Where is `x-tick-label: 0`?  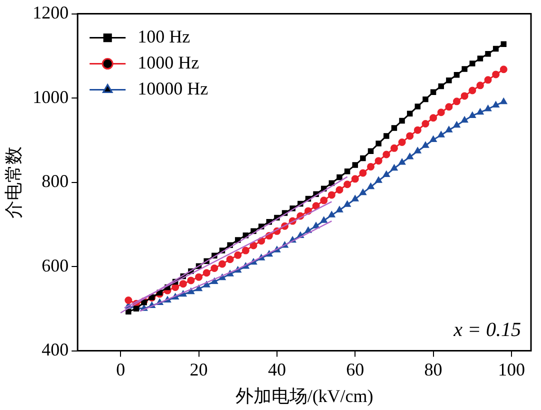 x-tick-label: 0 is located at coordinates (121, 369).